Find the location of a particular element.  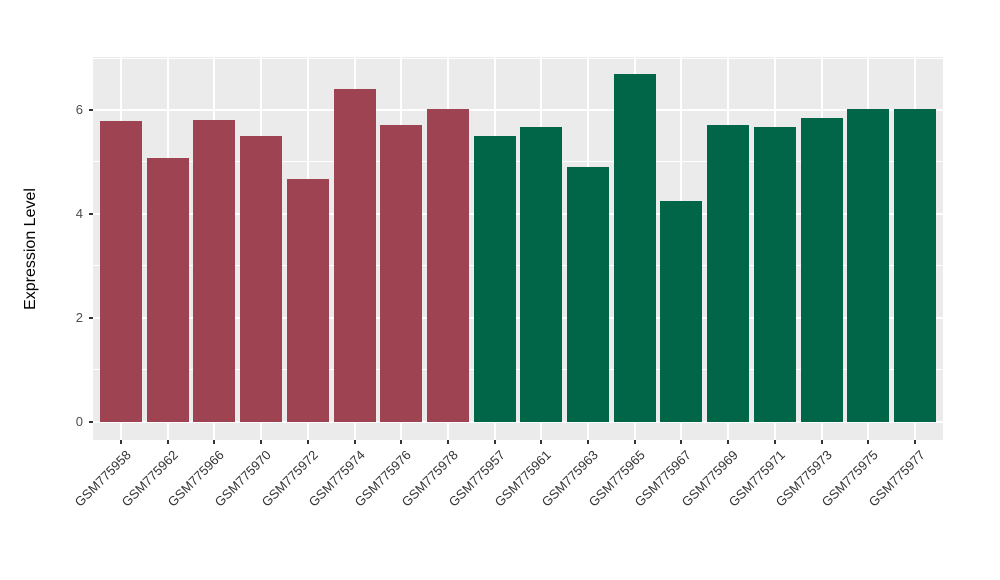

y-axis-tick-label: 4 is located at coordinates (79, 213).